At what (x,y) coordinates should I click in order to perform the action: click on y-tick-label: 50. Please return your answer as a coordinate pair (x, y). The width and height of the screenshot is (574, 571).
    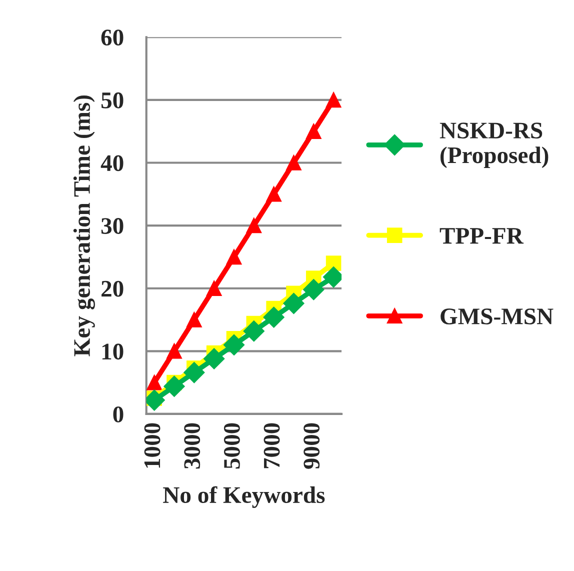
    Looking at the image, I should click on (112, 100).